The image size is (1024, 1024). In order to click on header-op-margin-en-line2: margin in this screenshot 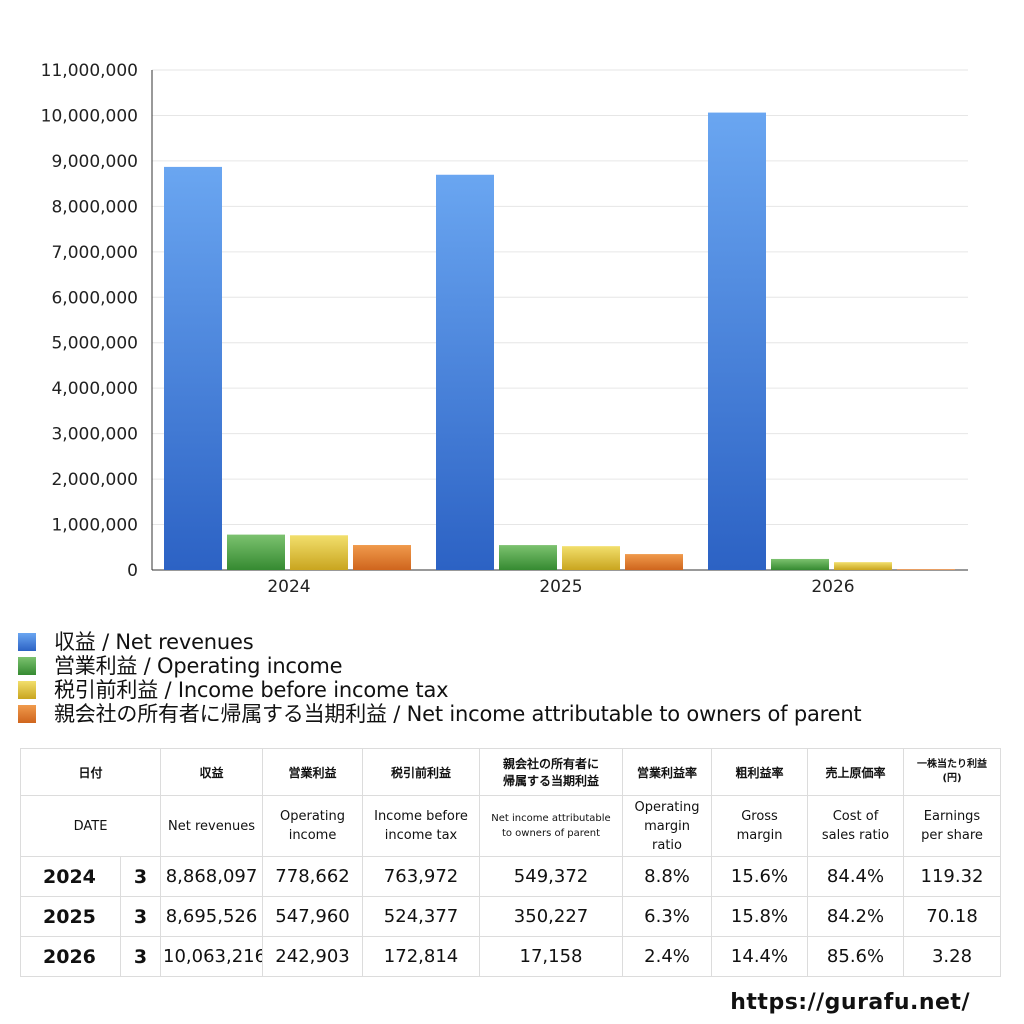, I will do `click(667, 826)`.